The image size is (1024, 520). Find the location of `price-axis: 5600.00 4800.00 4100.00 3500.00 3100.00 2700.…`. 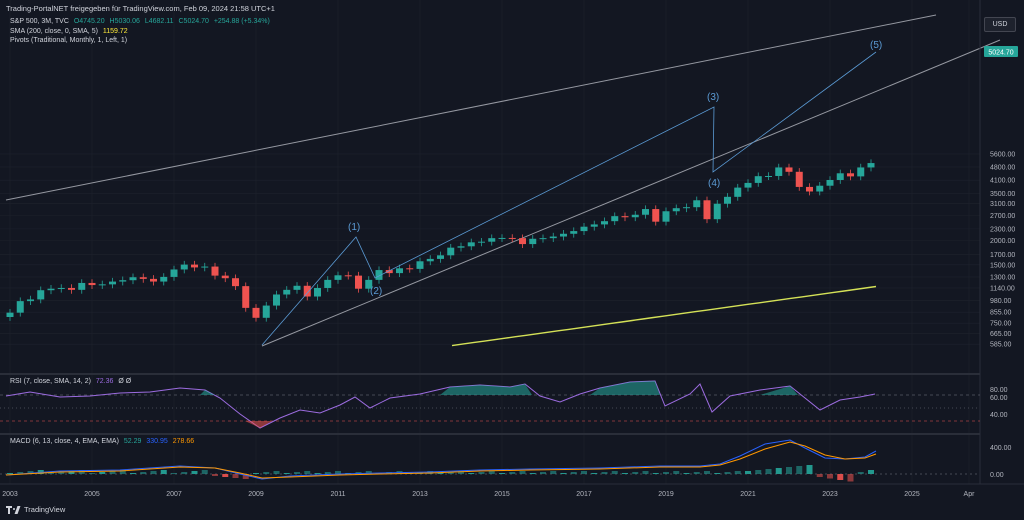

price-axis: 5600.00 4800.00 4100.00 3500.00 3100.00 2700.… is located at coordinates (1002, 249).